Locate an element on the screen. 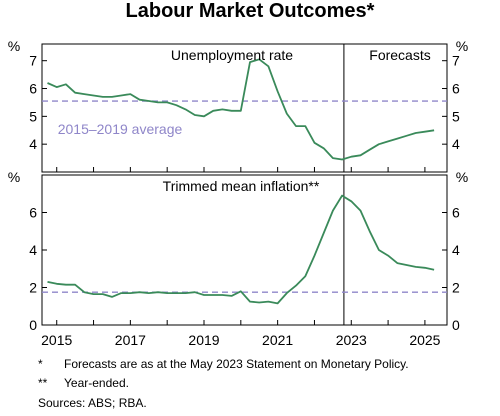 Image resolution: width=500 pixels, height=416 pixels. x-tick-label: 2015 is located at coordinates (56, 340).